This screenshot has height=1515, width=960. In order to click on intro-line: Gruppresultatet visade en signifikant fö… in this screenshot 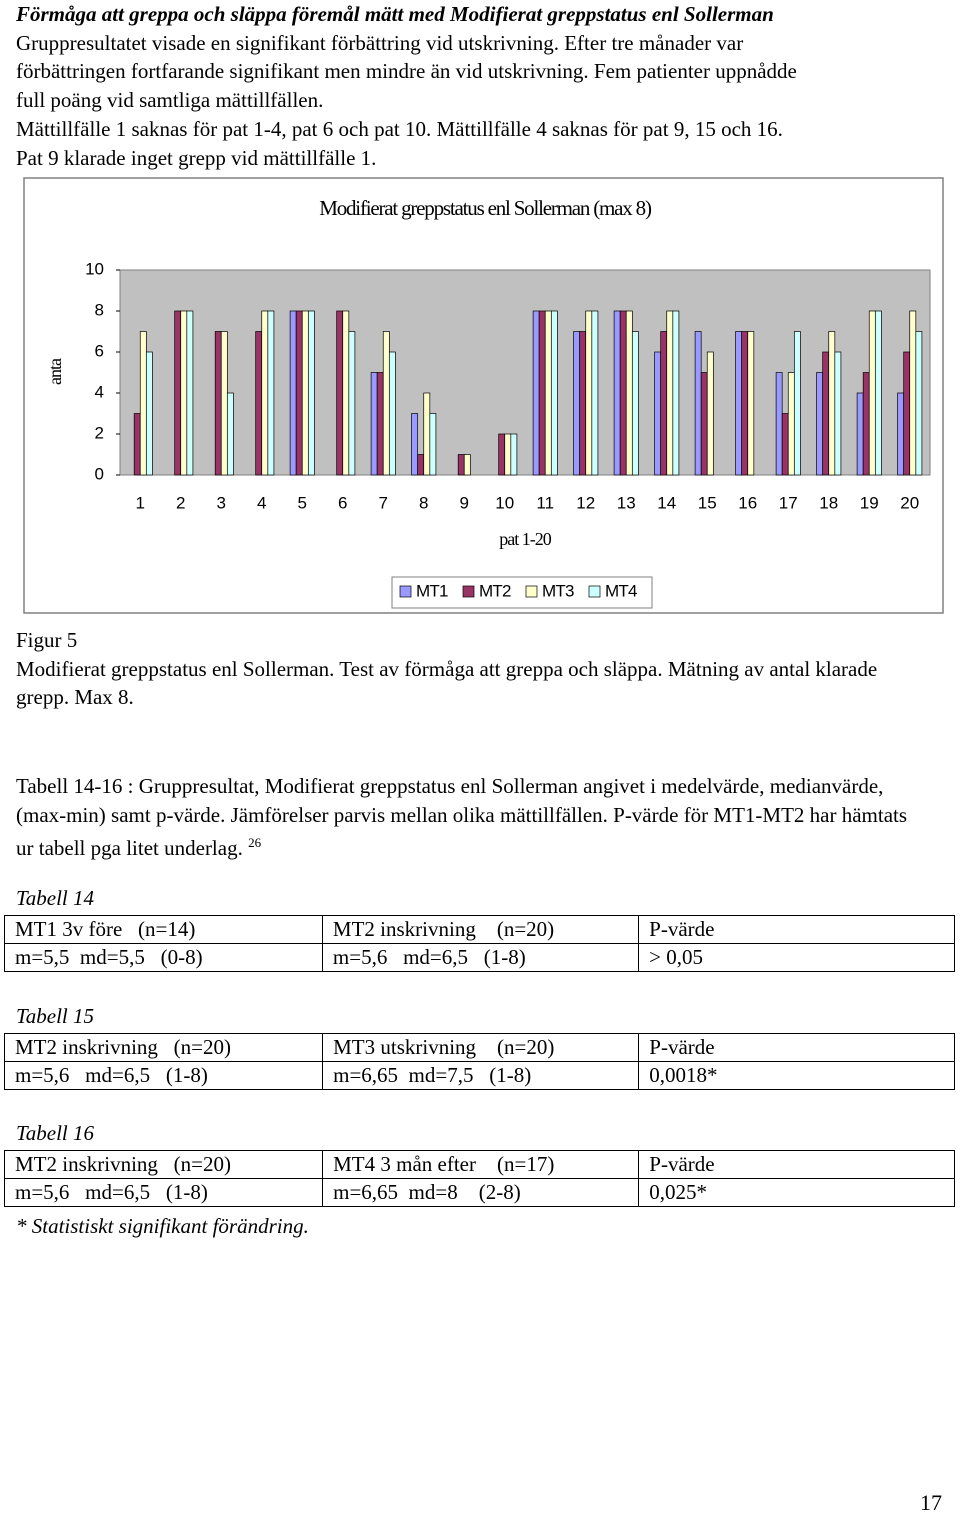, I will do `click(380, 42)`.